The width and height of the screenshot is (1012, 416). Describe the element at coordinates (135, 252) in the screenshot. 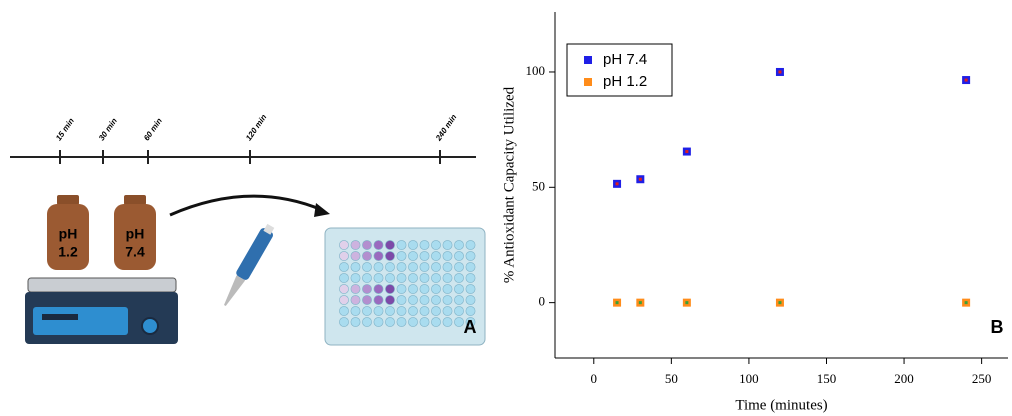

I see `bottle-label: 7.4` at that location.